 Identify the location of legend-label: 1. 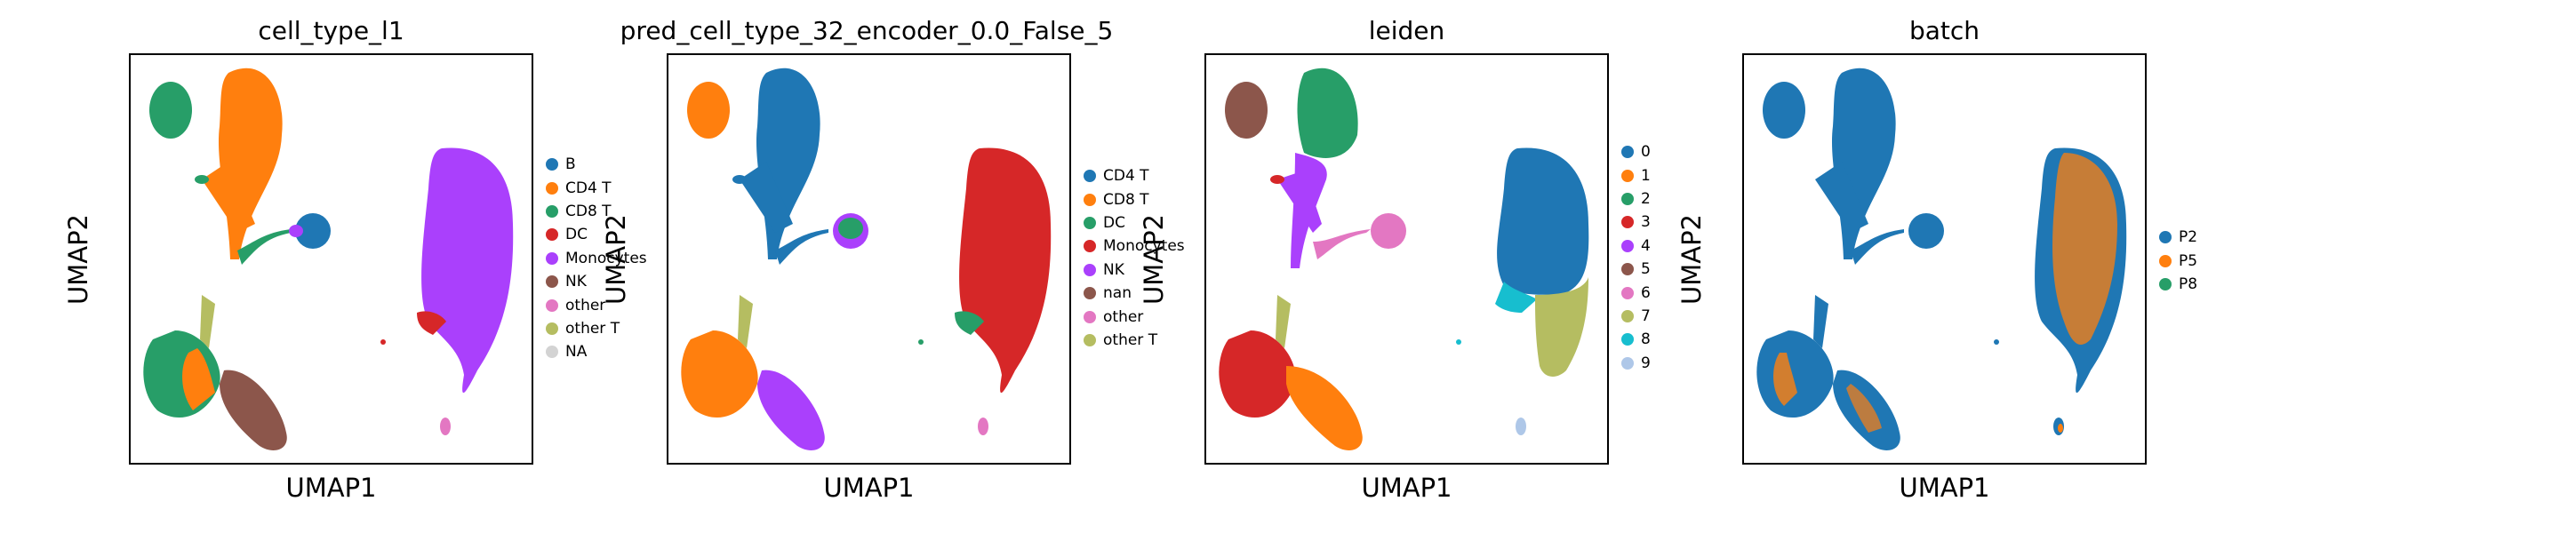
(1646, 175).